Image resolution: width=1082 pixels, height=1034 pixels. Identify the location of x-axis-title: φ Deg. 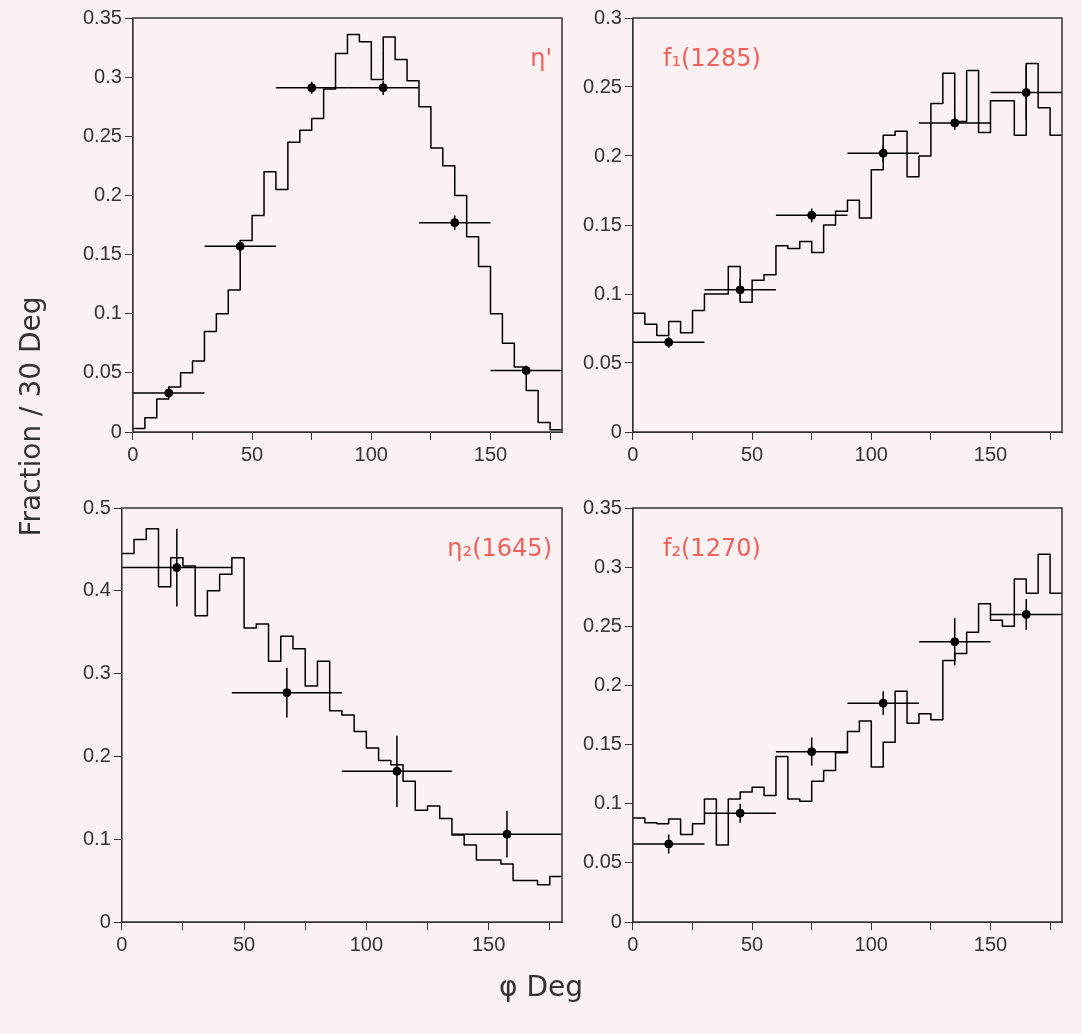
(541, 986).